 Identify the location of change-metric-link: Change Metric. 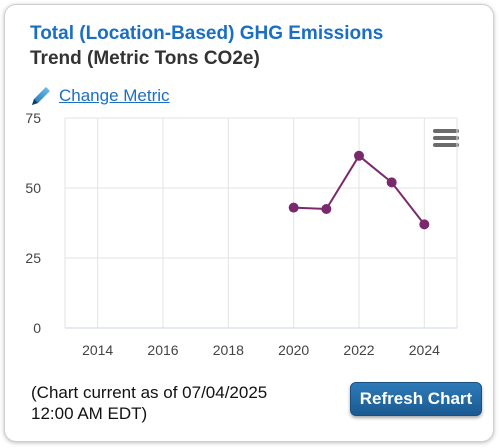
(114, 95).